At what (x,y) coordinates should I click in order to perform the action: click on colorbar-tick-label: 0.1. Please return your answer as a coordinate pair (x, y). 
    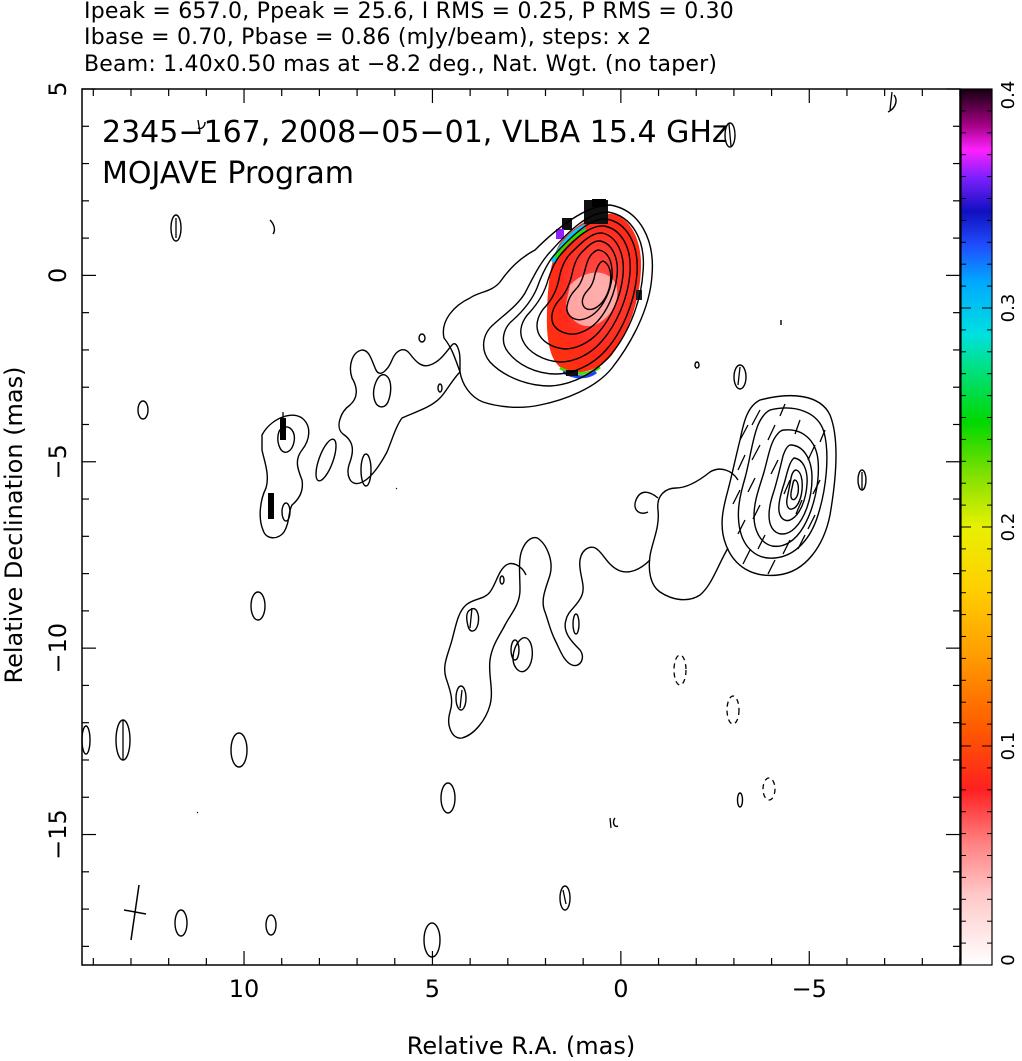
    Looking at the image, I should click on (1008, 746).